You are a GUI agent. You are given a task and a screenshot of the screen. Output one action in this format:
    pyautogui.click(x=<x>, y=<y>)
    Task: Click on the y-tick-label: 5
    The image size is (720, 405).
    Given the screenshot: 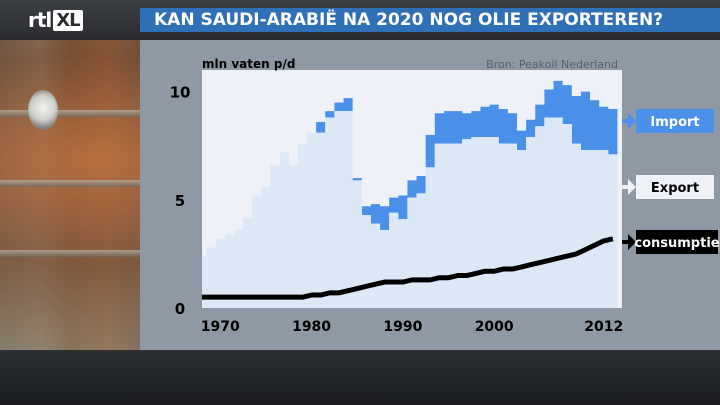 What is the action you would take?
    pyautogui.click(x=180, y=201)
    